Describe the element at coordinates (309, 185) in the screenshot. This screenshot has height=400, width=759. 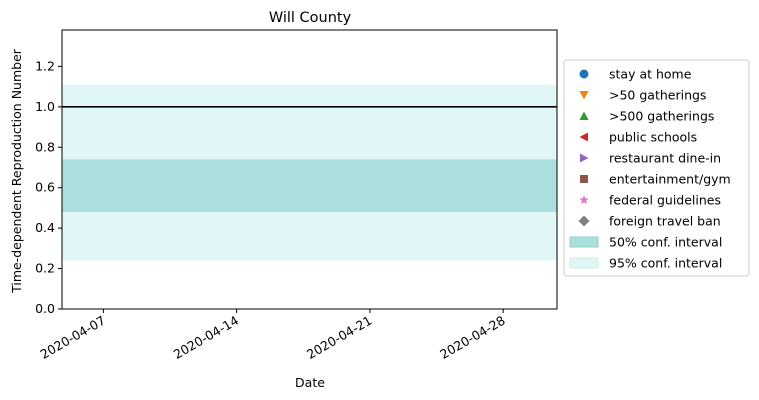
I see `conf-50-band` at that location.